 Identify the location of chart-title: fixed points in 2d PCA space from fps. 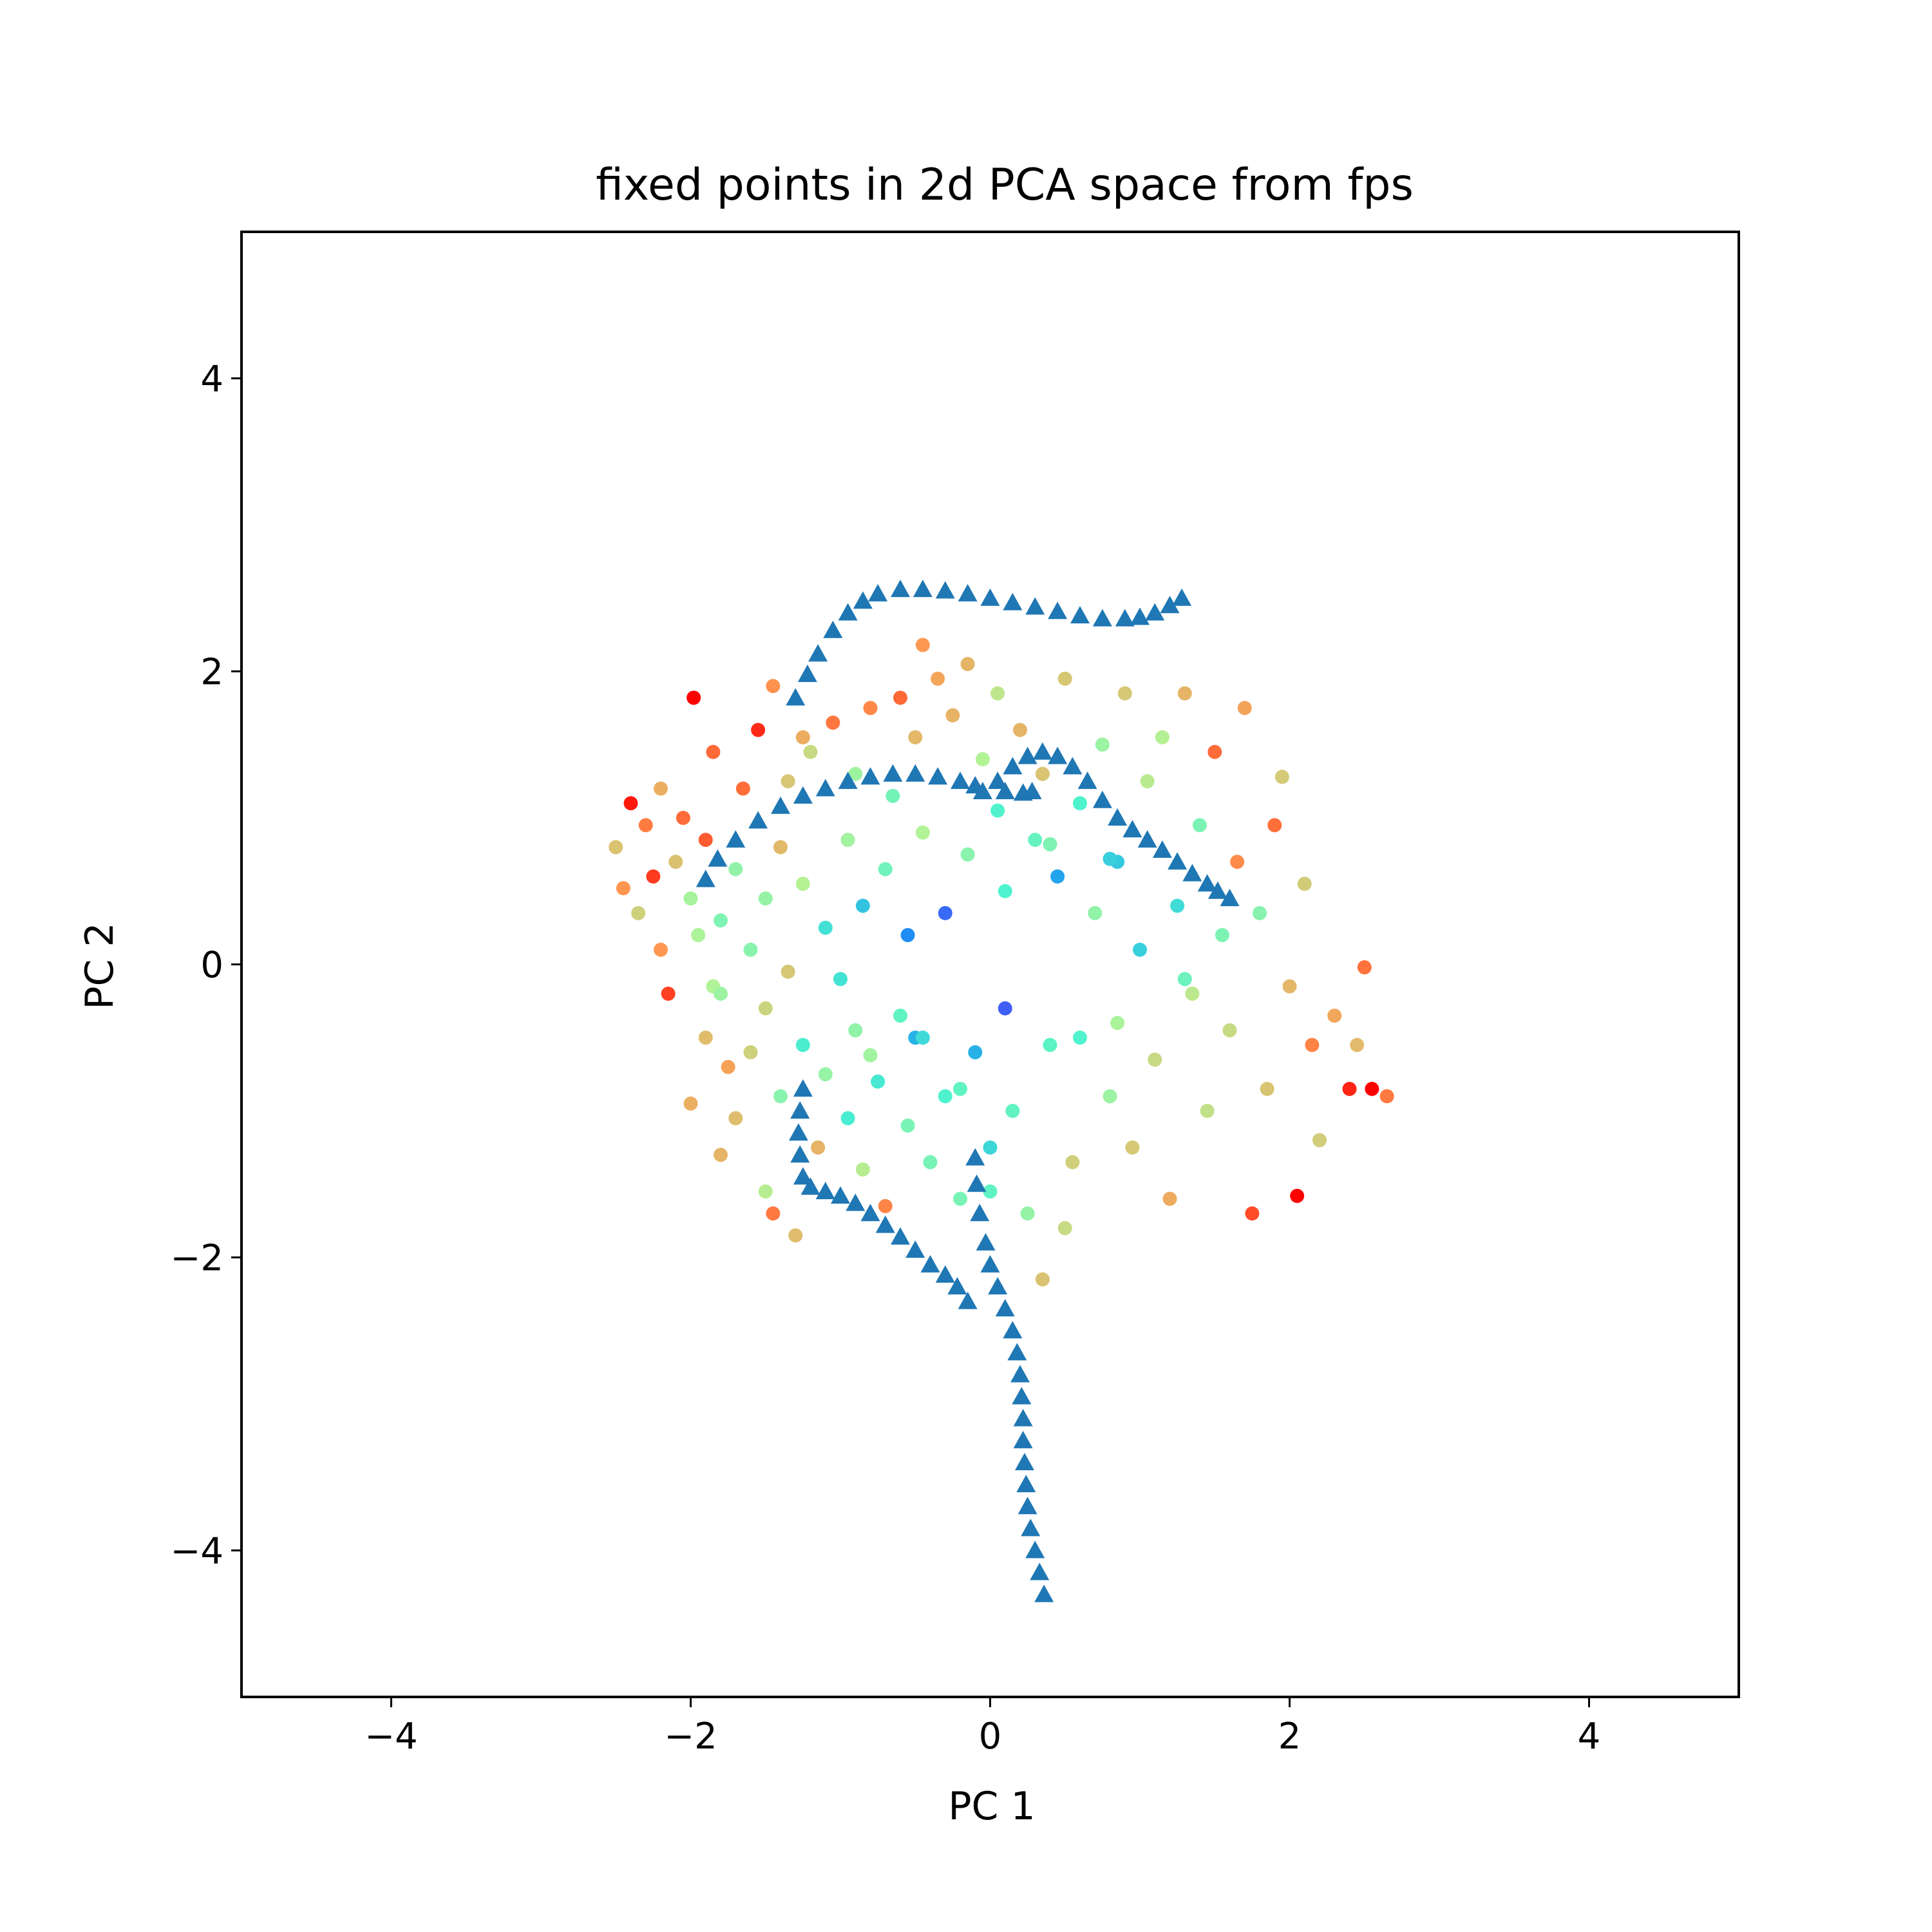
(1005, 185).